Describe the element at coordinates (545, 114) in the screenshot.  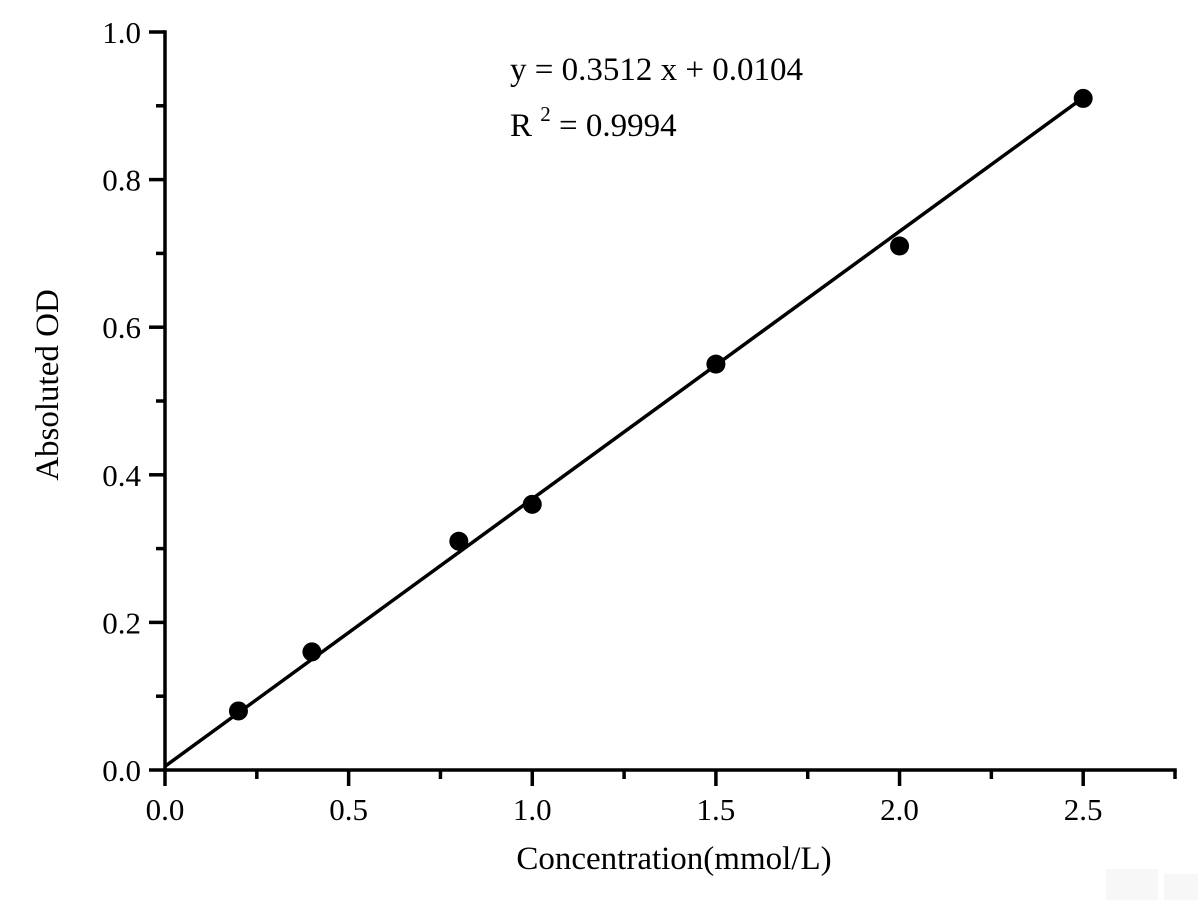
I see `r-squared-superscript: 2` at that location.